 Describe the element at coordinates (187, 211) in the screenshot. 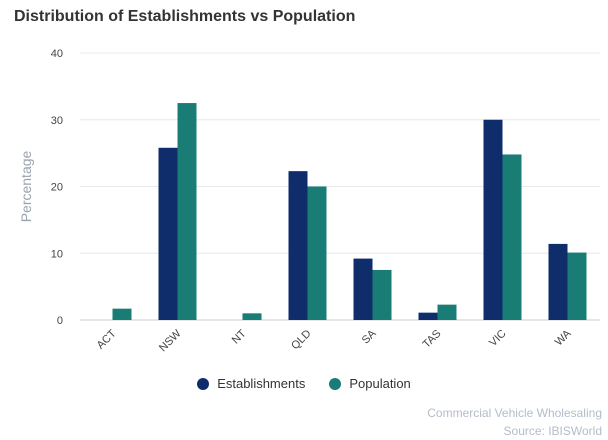

I see `bar-population-nsw` at that location.